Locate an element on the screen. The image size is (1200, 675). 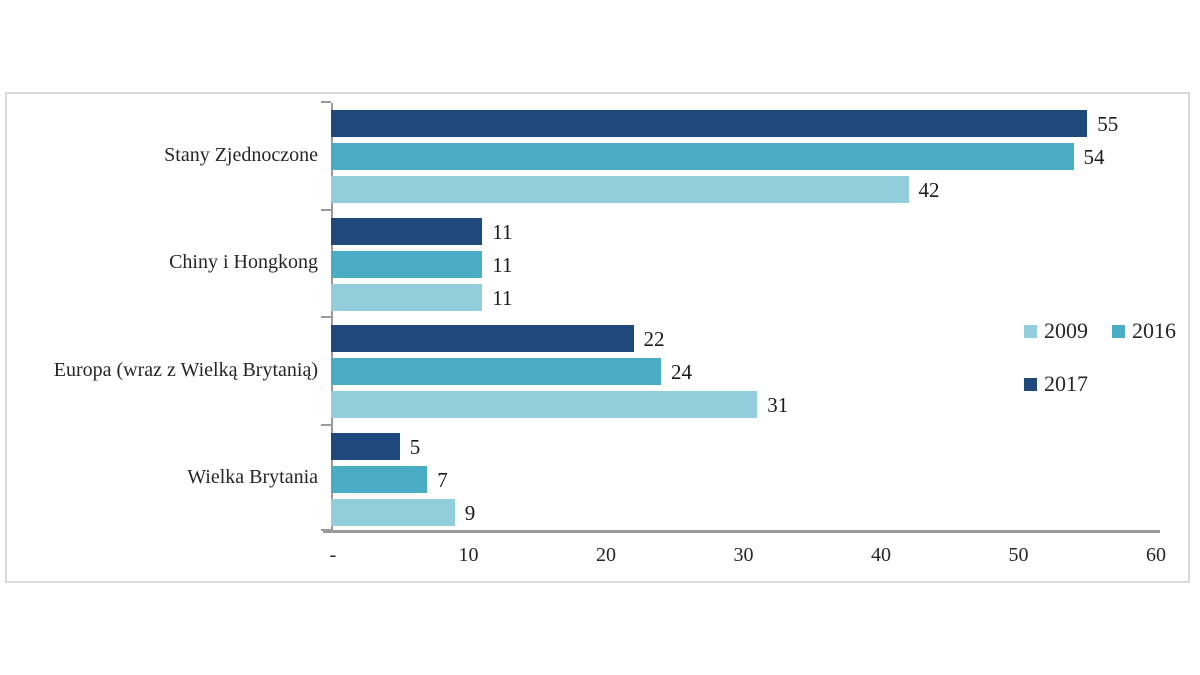
legend-item-2016: 2016 is located at coordinates (1144, 331).